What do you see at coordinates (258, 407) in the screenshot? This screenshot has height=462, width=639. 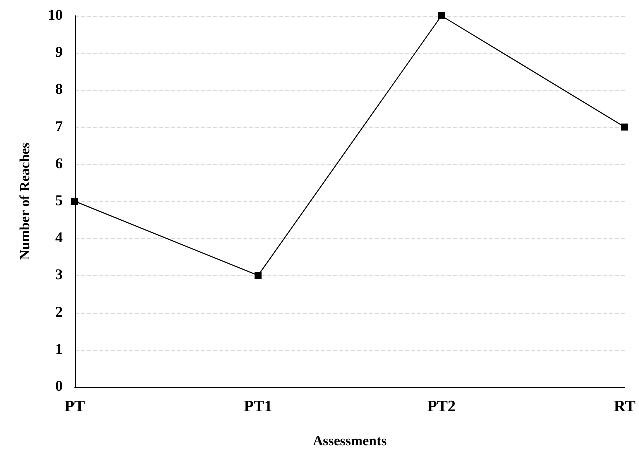 I see `x-tick-label: PT1` at bounding box center [258, 407].